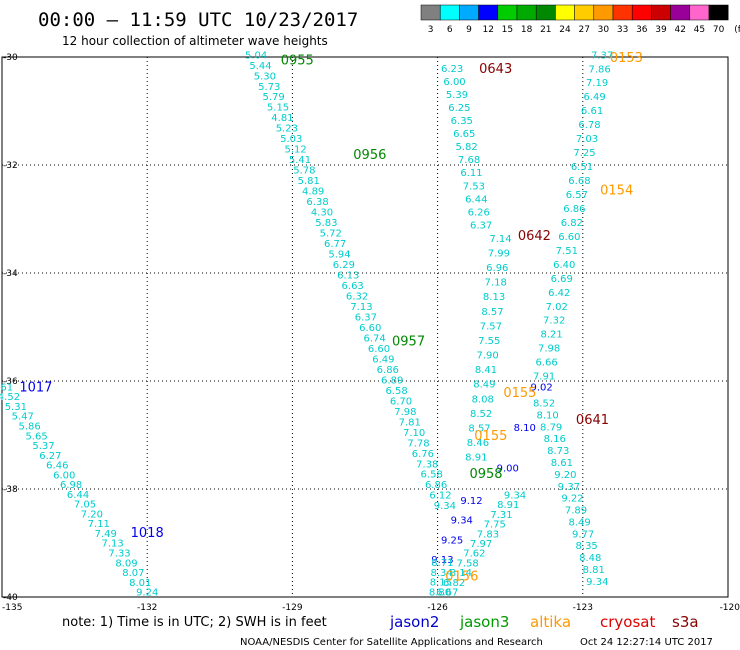 The height and width of the screenshot is (650, 740). I want to click on wave-height-value: 7.90, so click(487, 356).